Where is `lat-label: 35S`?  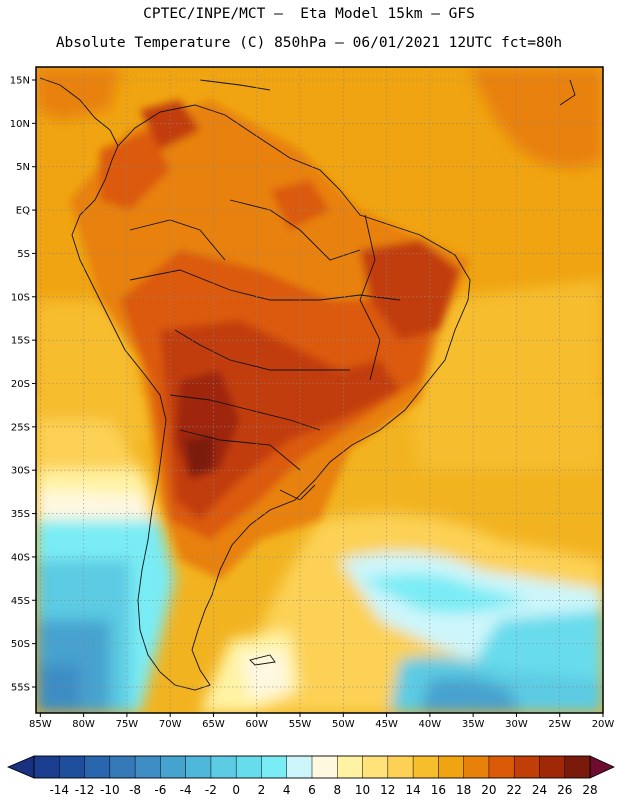 lat-label: 35S is located at coordinates (20, 514).